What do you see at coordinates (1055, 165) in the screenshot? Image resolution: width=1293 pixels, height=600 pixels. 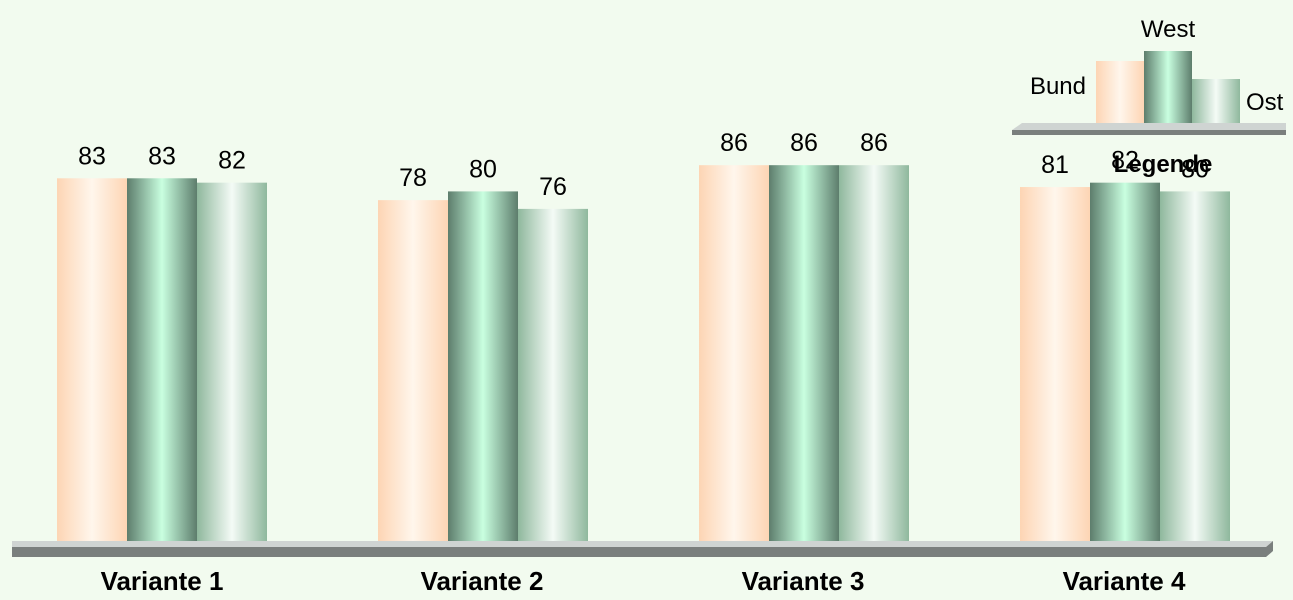 I see `data-label: 81` at bounding box center [1055, 165].